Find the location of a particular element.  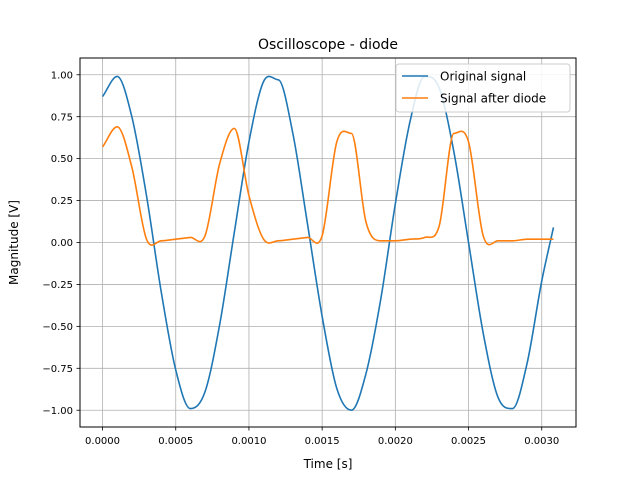

x-tick-label: 0.0025 is located at coordinates (468, 441).